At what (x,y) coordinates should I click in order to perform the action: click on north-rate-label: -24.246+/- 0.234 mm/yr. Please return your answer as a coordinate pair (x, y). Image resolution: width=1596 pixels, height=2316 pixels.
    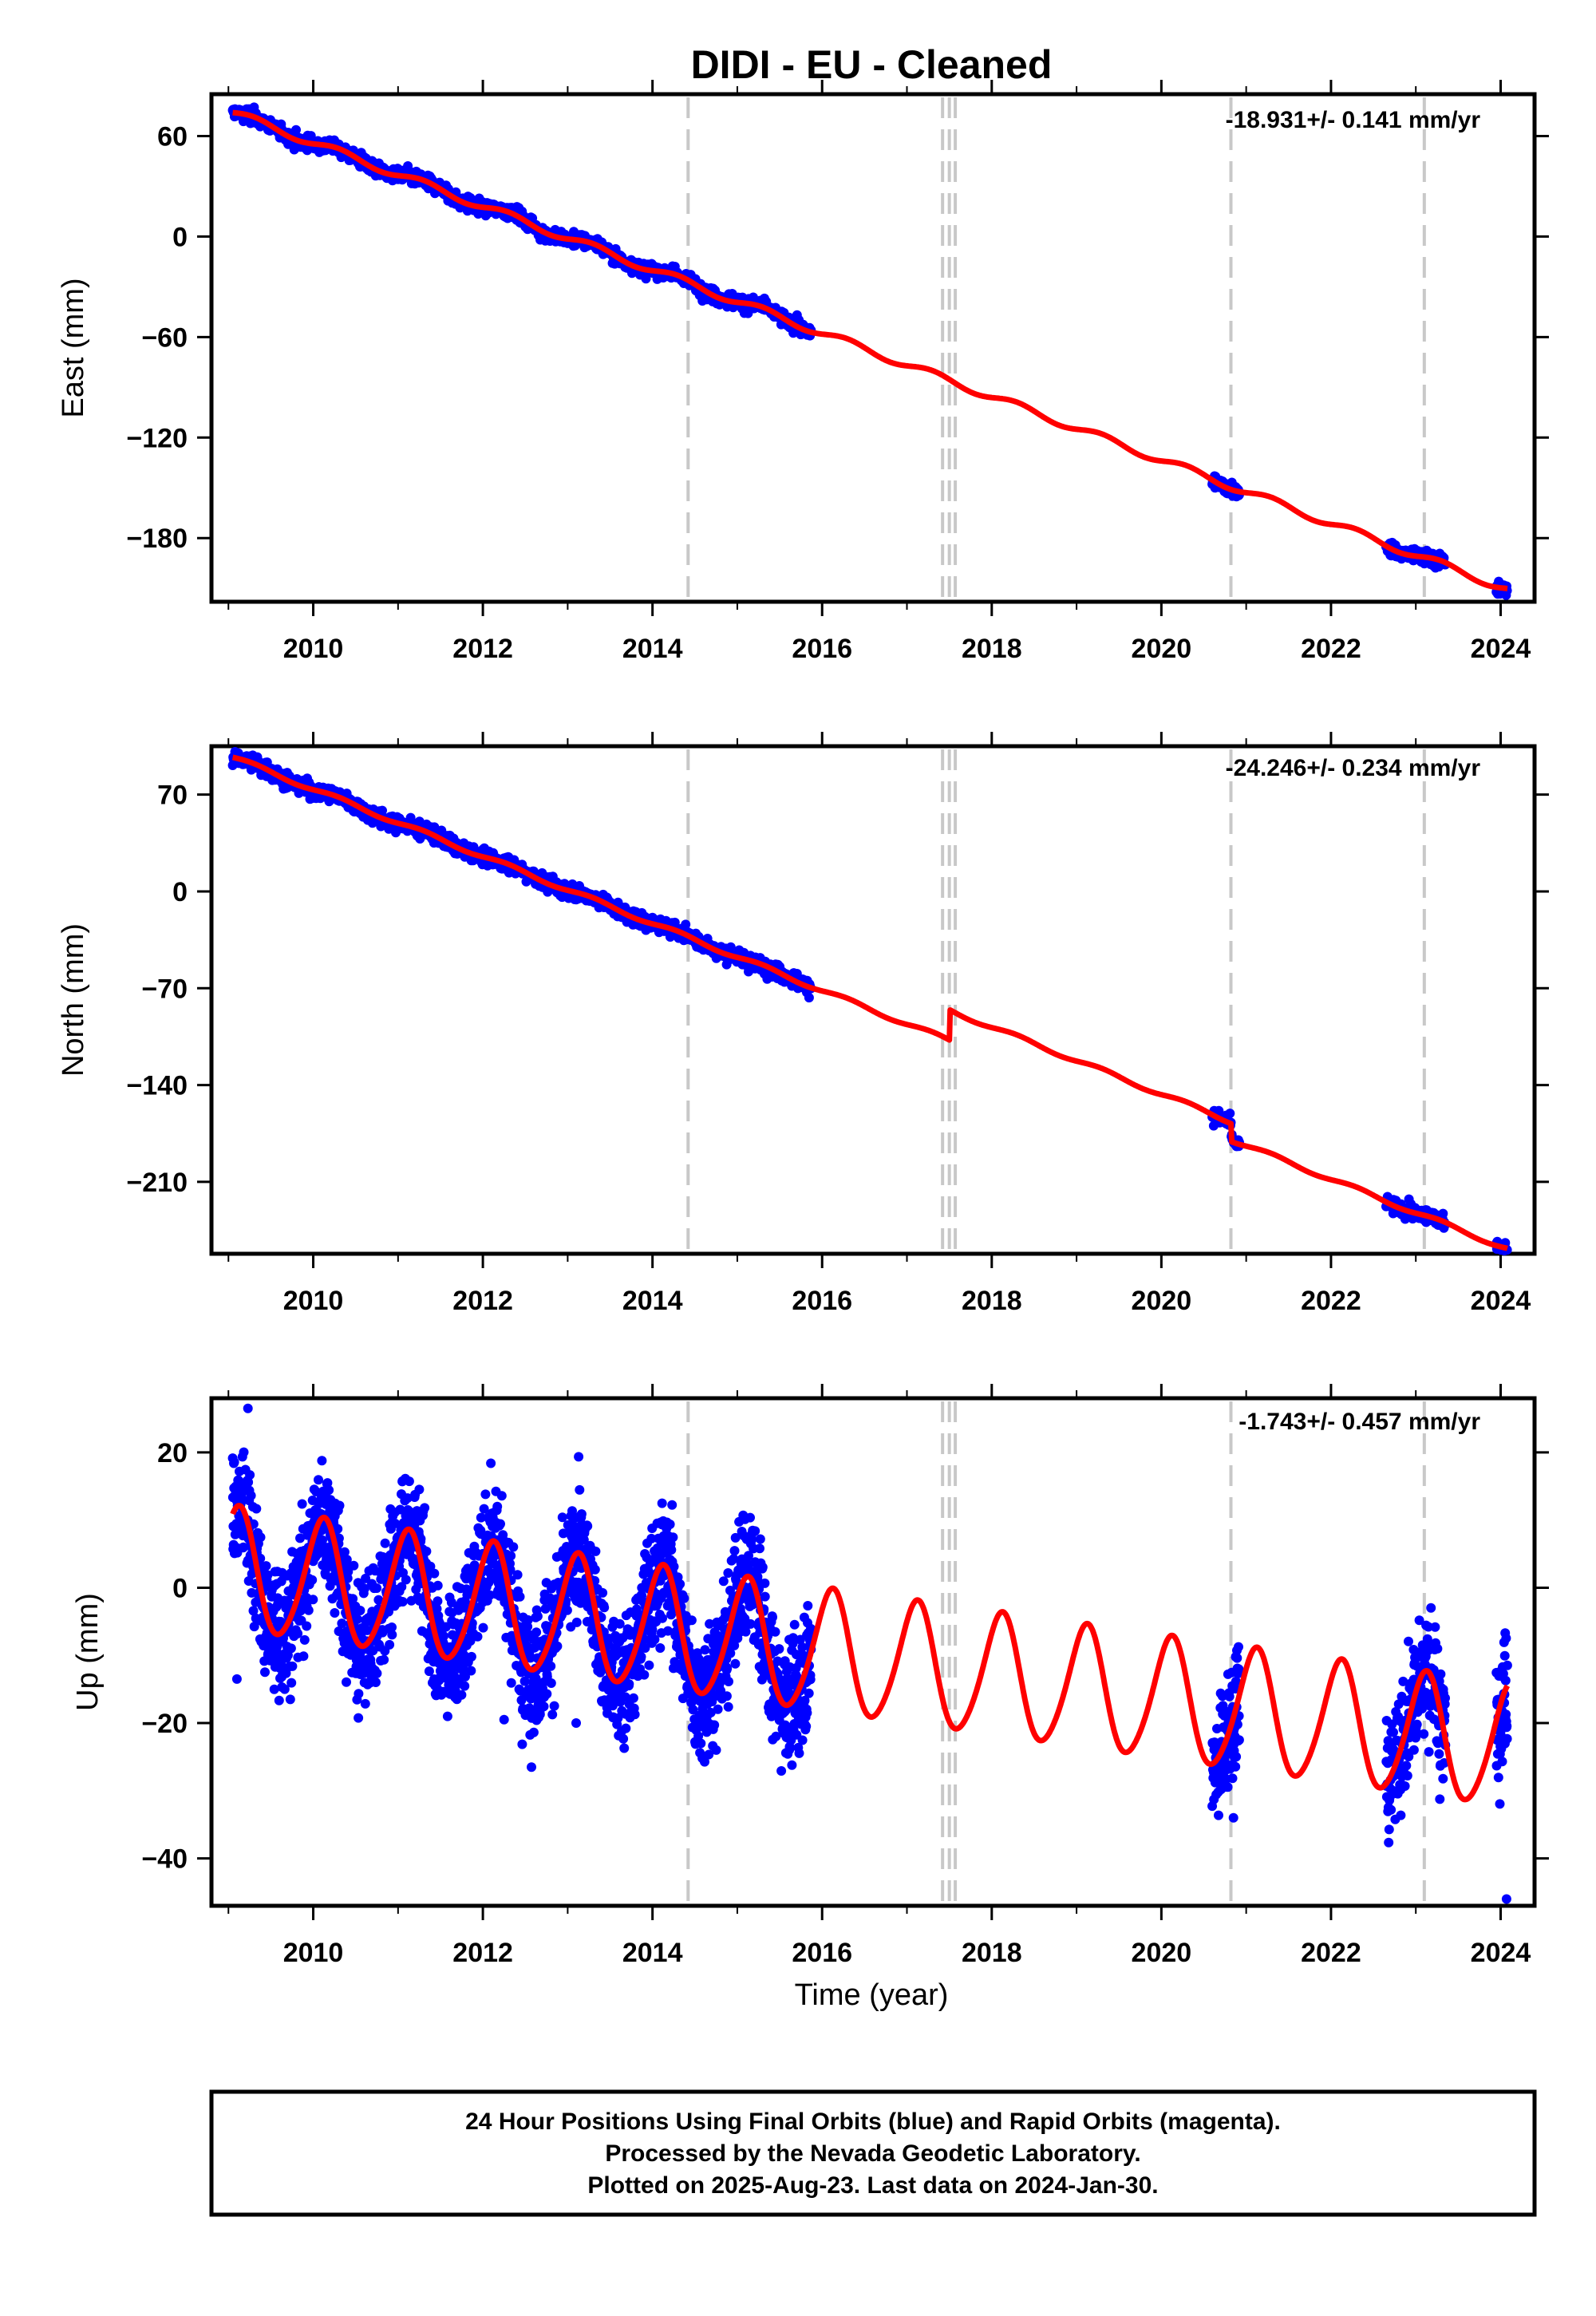
    Looking at the image, I should click on (1353, 768).